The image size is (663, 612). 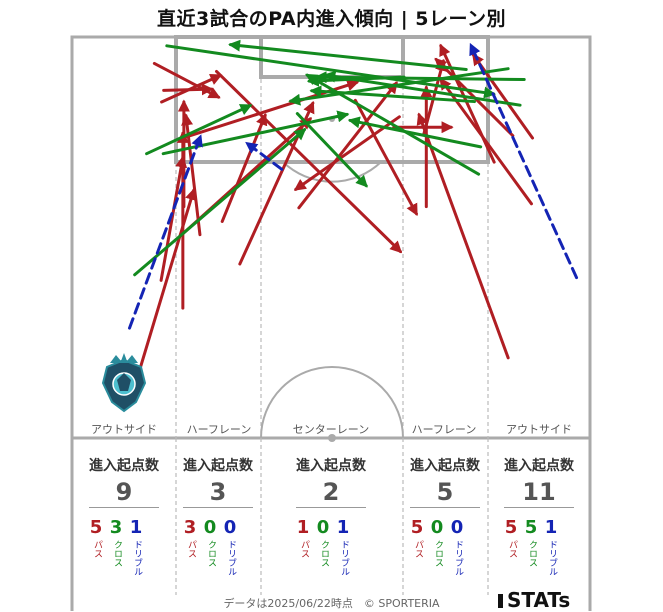 What do you see at coordinates (445, 492) in the screenshot?
I see `stat-total: 5` at bounding box center [445, 492].